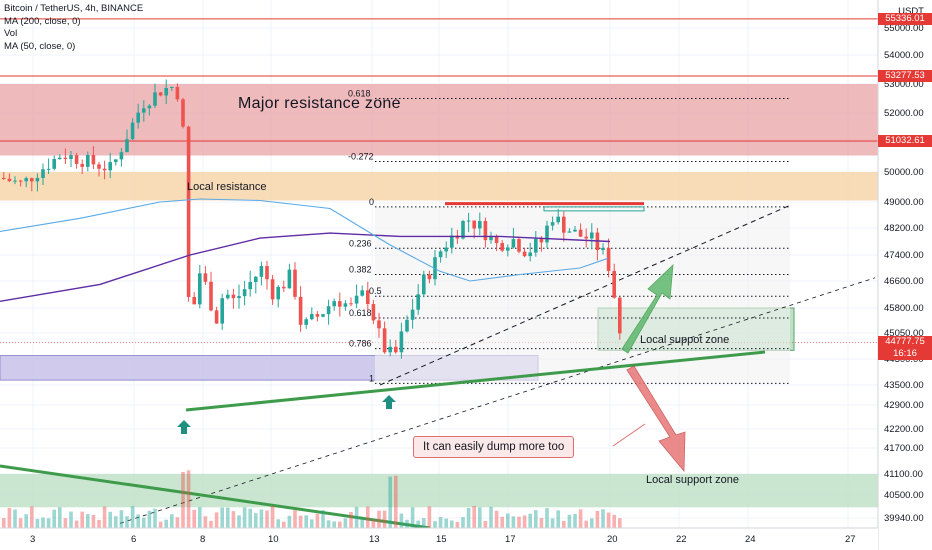 The height and width of the screenshot is (550, 932). Describe the element at coordinates (305, 267) in the screenshot. I see `ma200-line` at that location.